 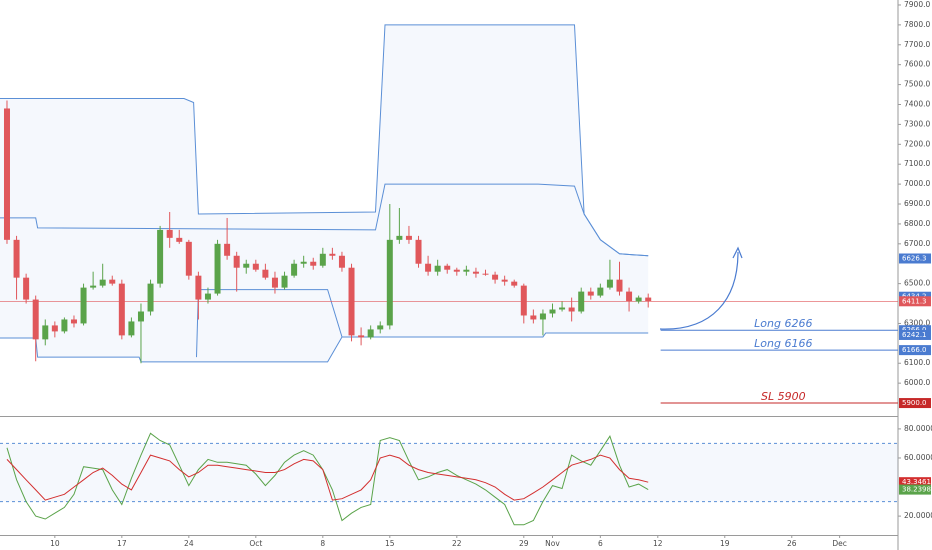 I want to click on x-tick-label: 17, so click(x=122, y=543).